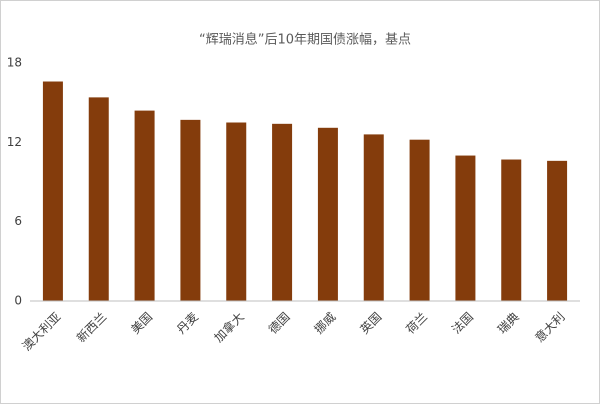 The height and width of the screenshot is (404, 600). Describe the element at coordinates (14, 63) in the screenshot. I see `y-tick-label: 18` at that location.